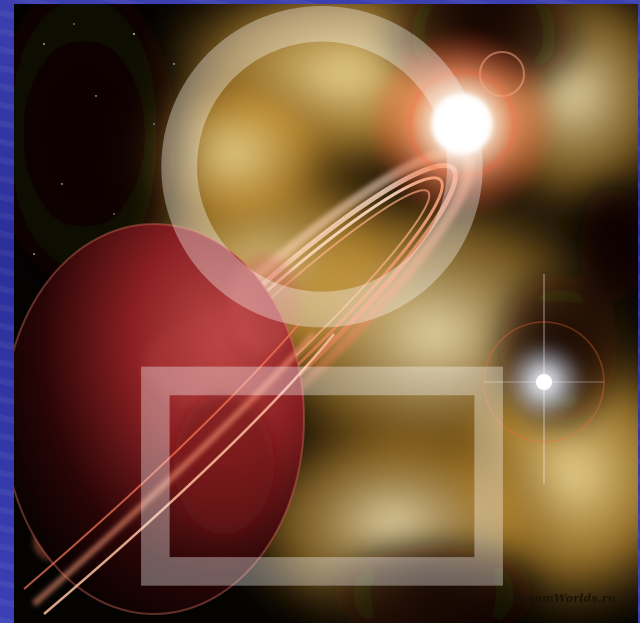  I want to click on bright-star, so click(462, 124).